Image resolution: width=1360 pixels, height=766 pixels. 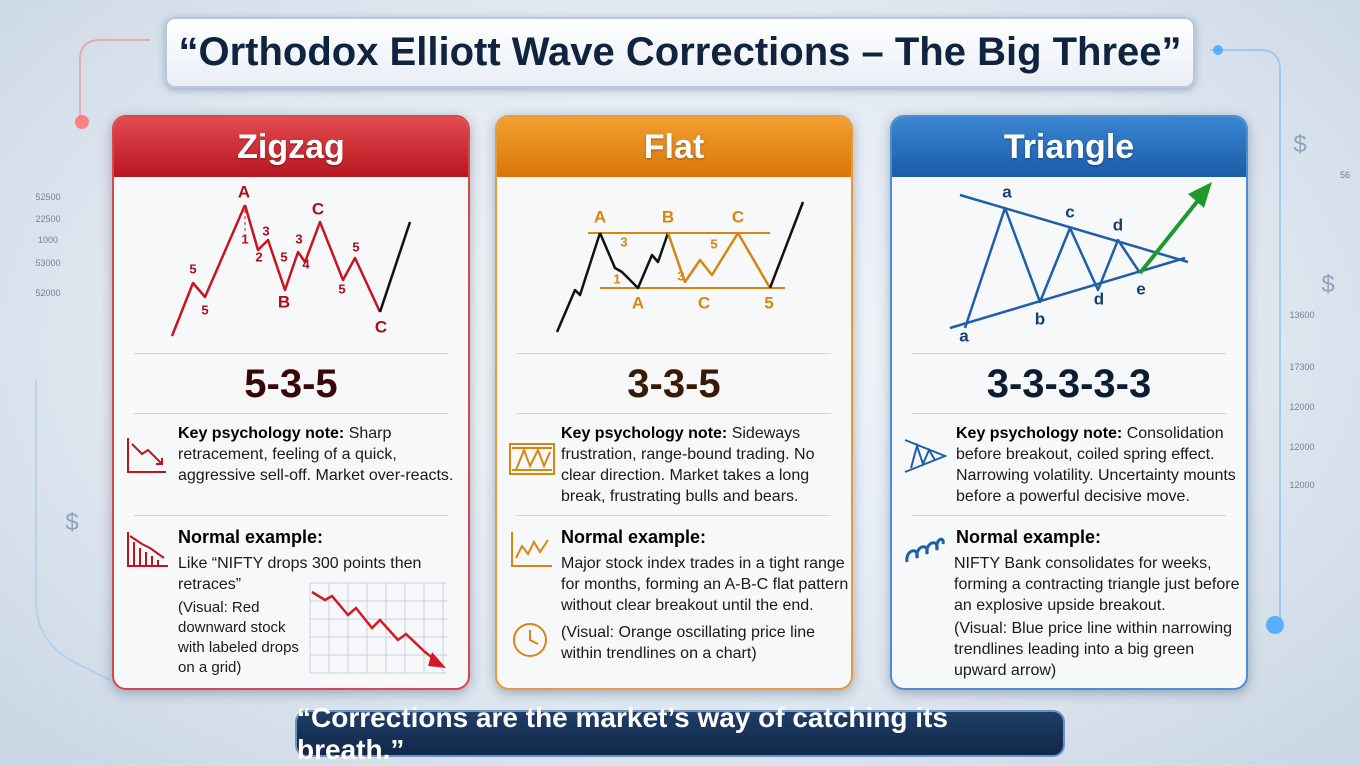 What do you see at coordinates (1069, 384) in the screenshot?
I see `pattern: 3-3-3-3-3` at bounding box center [1069, 384].